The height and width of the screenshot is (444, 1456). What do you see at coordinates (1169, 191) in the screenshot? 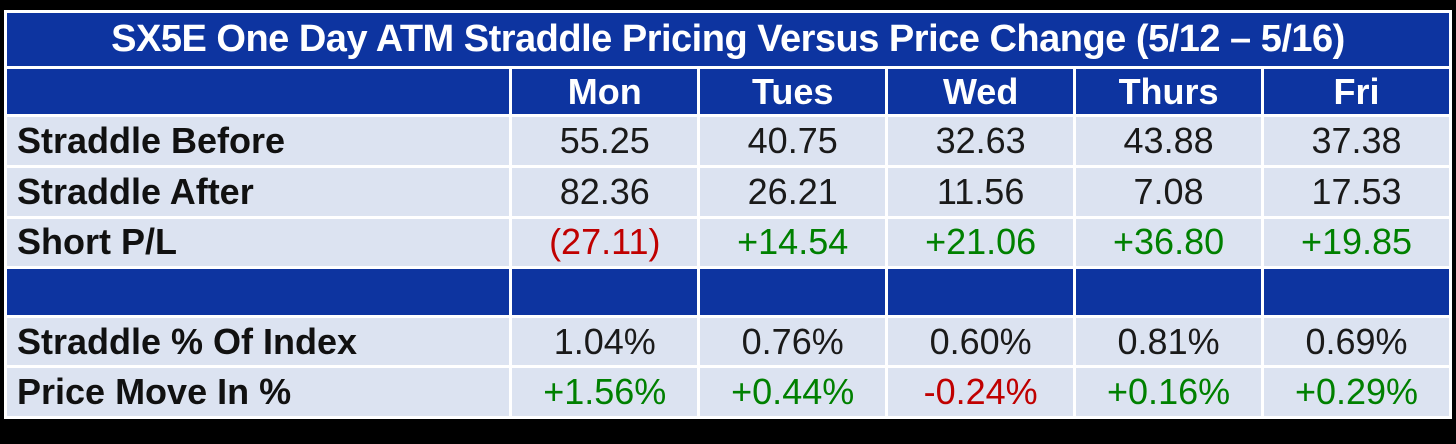
I see `cell-value: 7.08` at bounding box center [1169, 191].